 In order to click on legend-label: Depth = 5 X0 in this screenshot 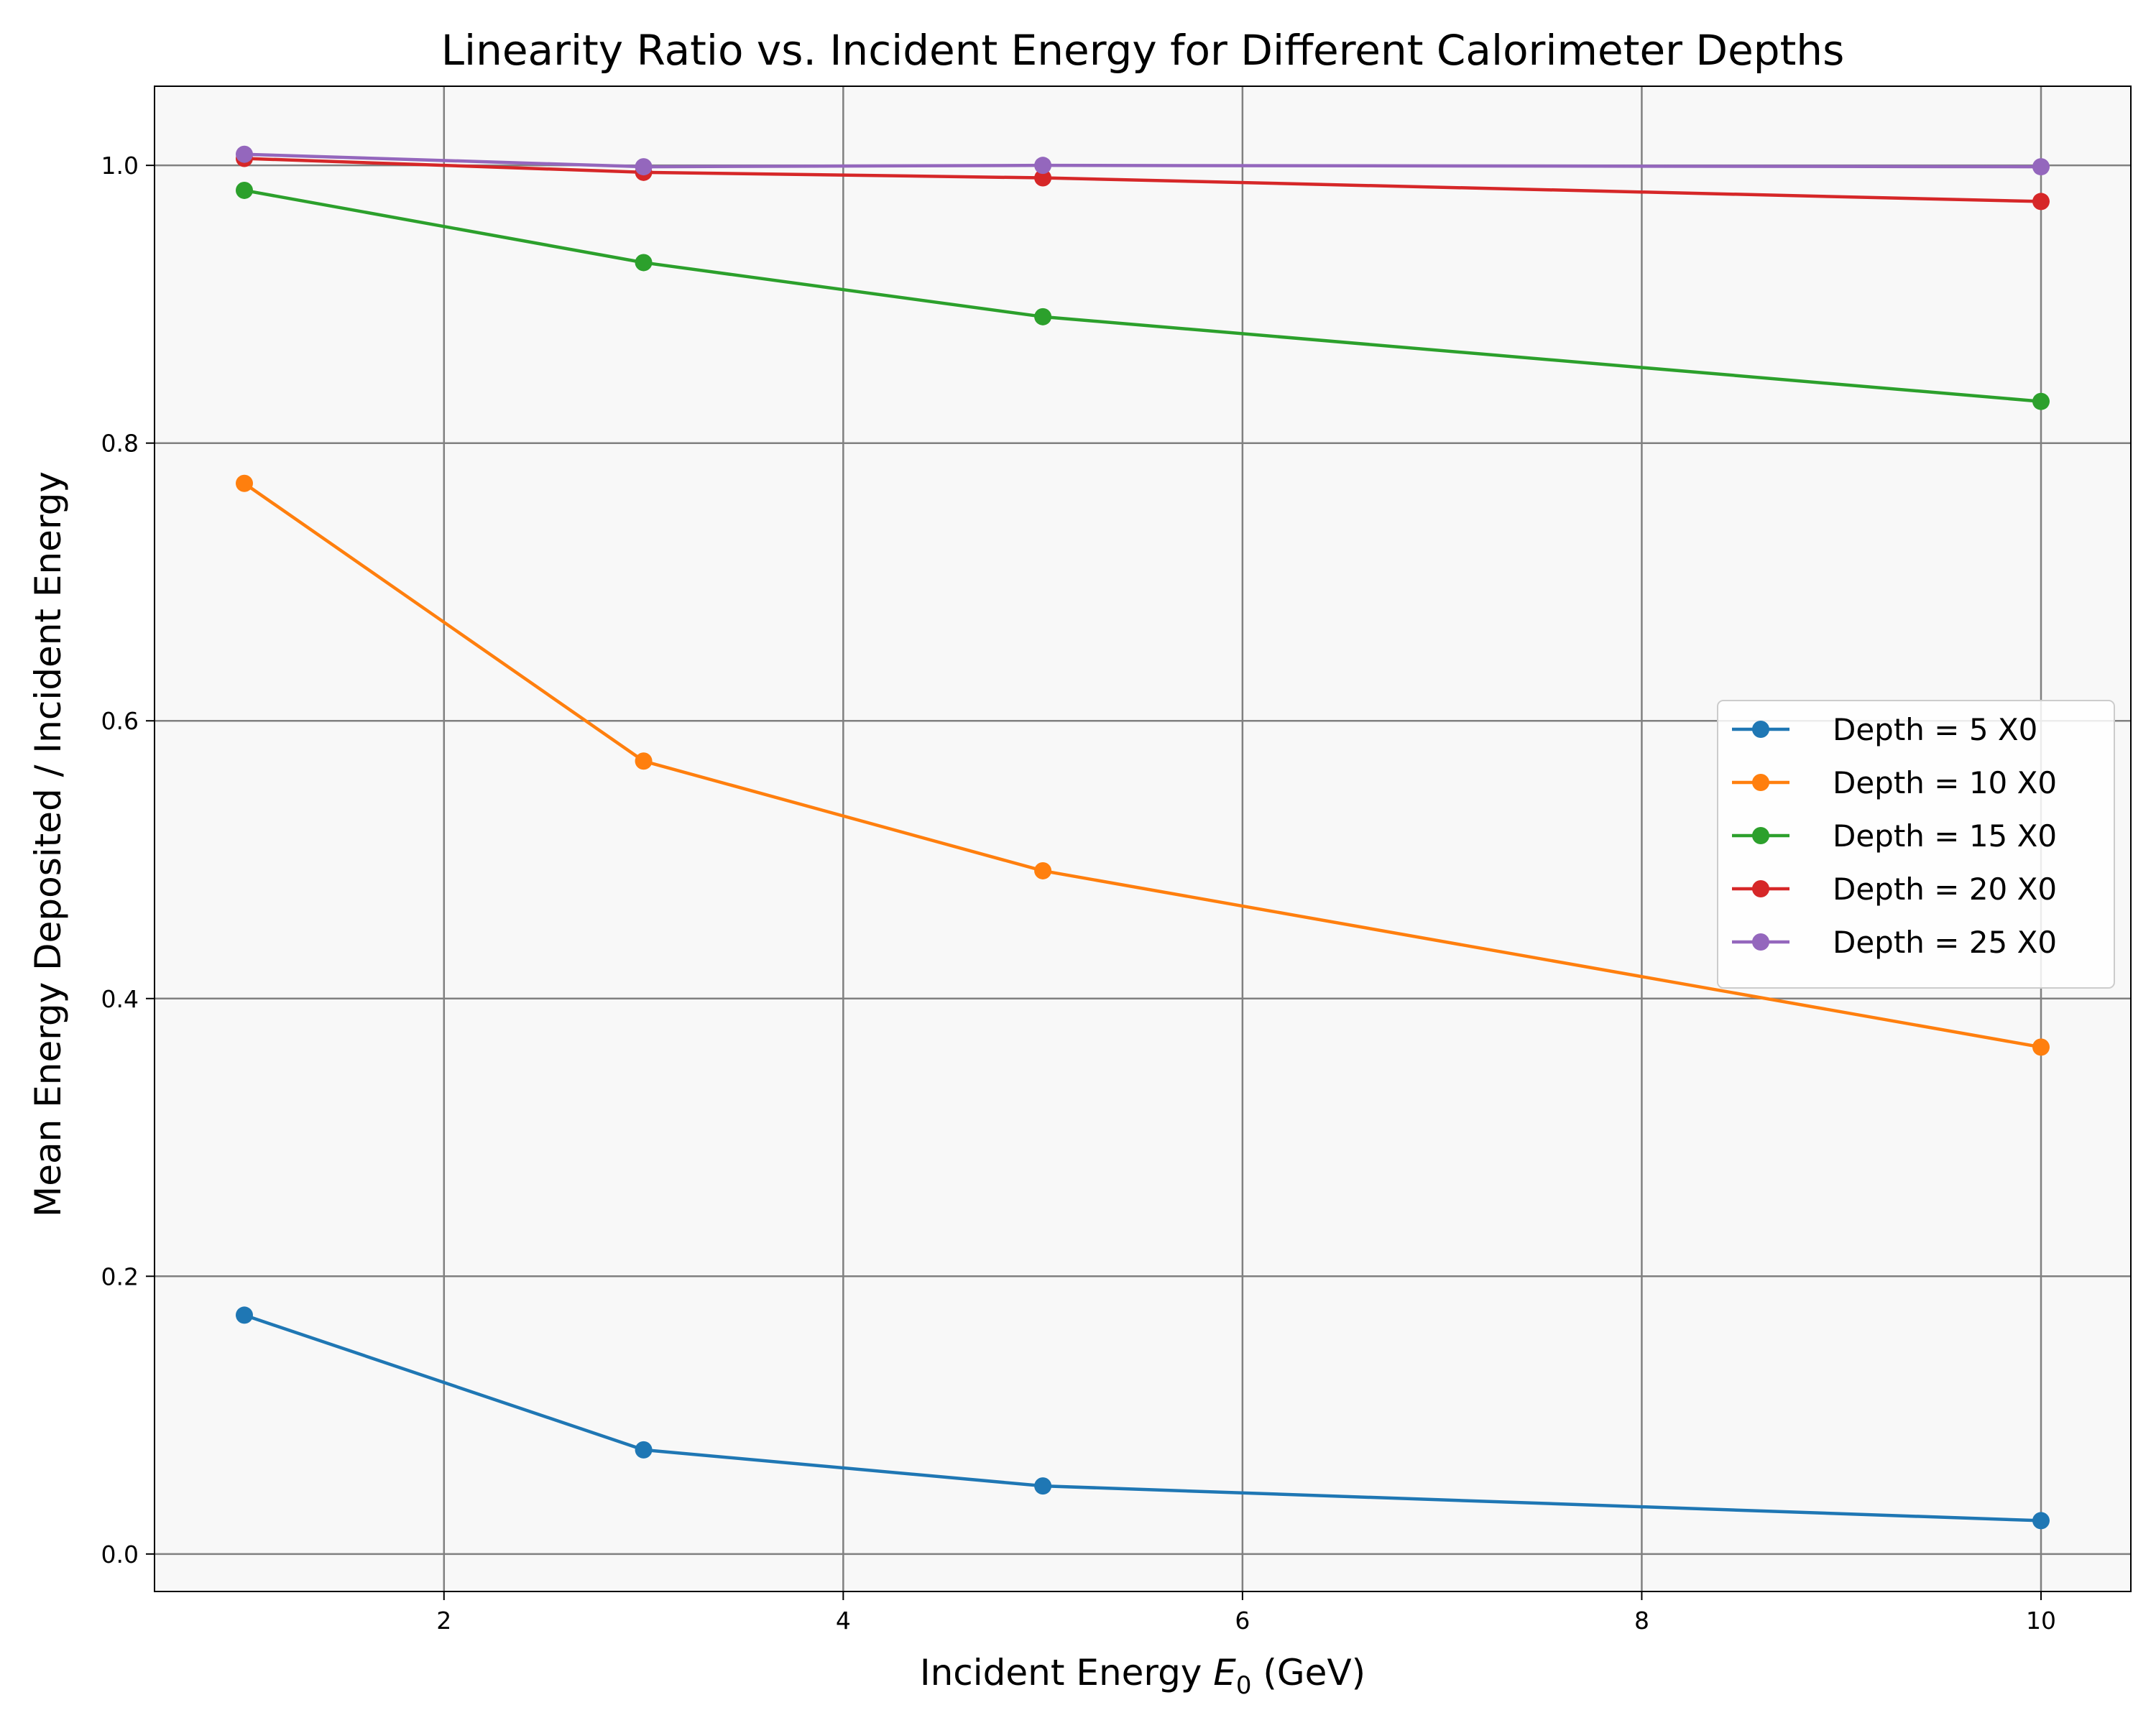, I will do `click(1935, 729)`.